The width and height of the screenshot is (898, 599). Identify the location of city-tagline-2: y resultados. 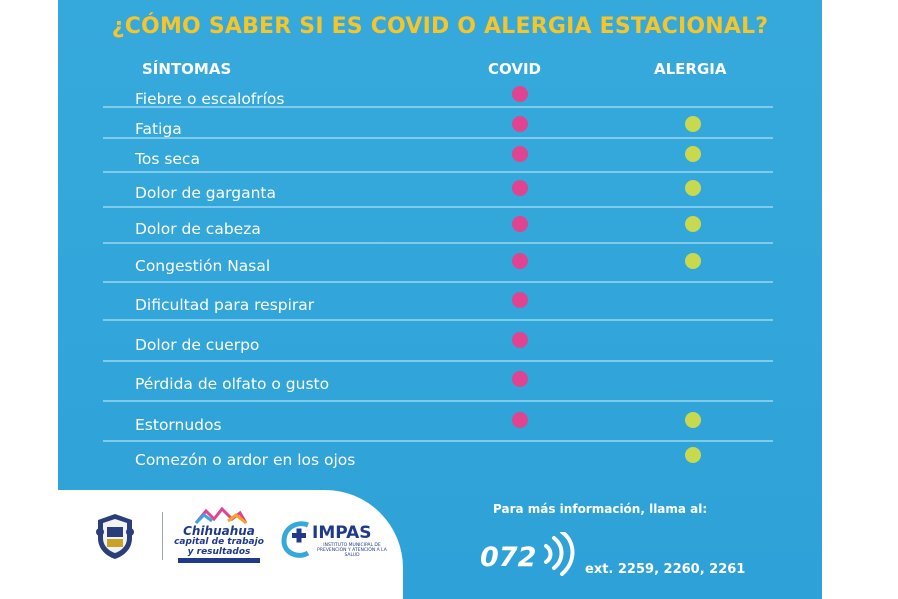
(219, 552).